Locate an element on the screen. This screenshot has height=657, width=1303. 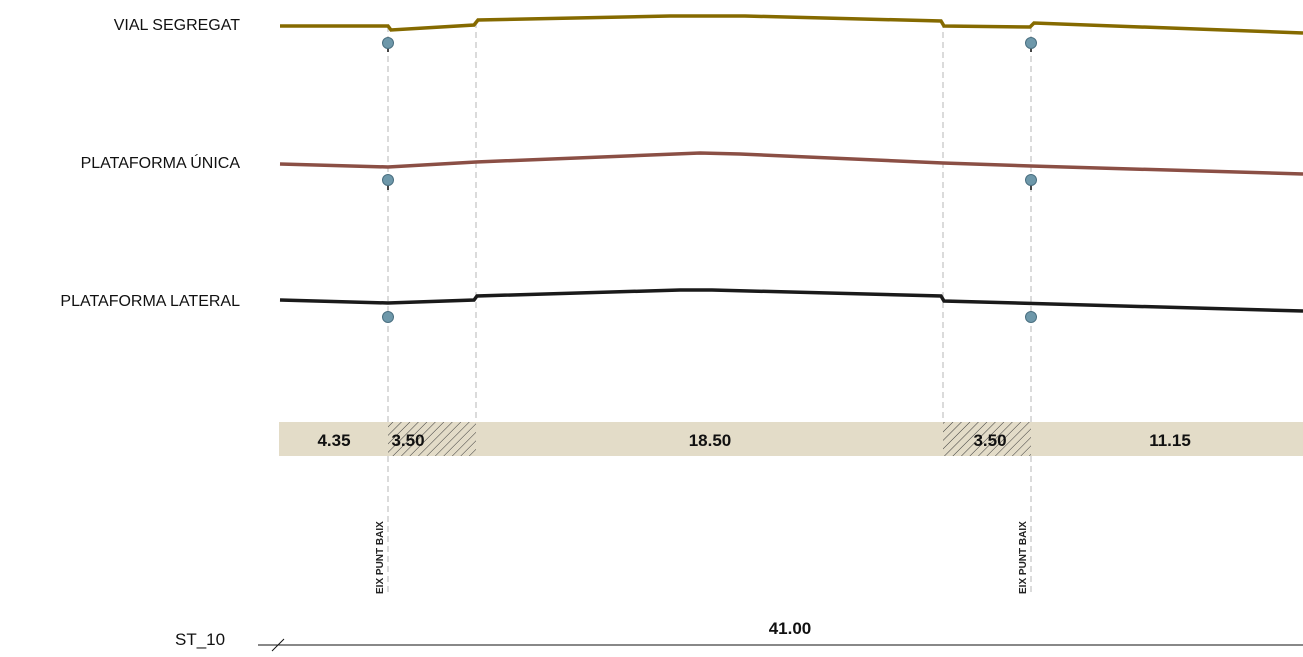
profile-line-plataforma-lateral is located at coordinates (791, 300).